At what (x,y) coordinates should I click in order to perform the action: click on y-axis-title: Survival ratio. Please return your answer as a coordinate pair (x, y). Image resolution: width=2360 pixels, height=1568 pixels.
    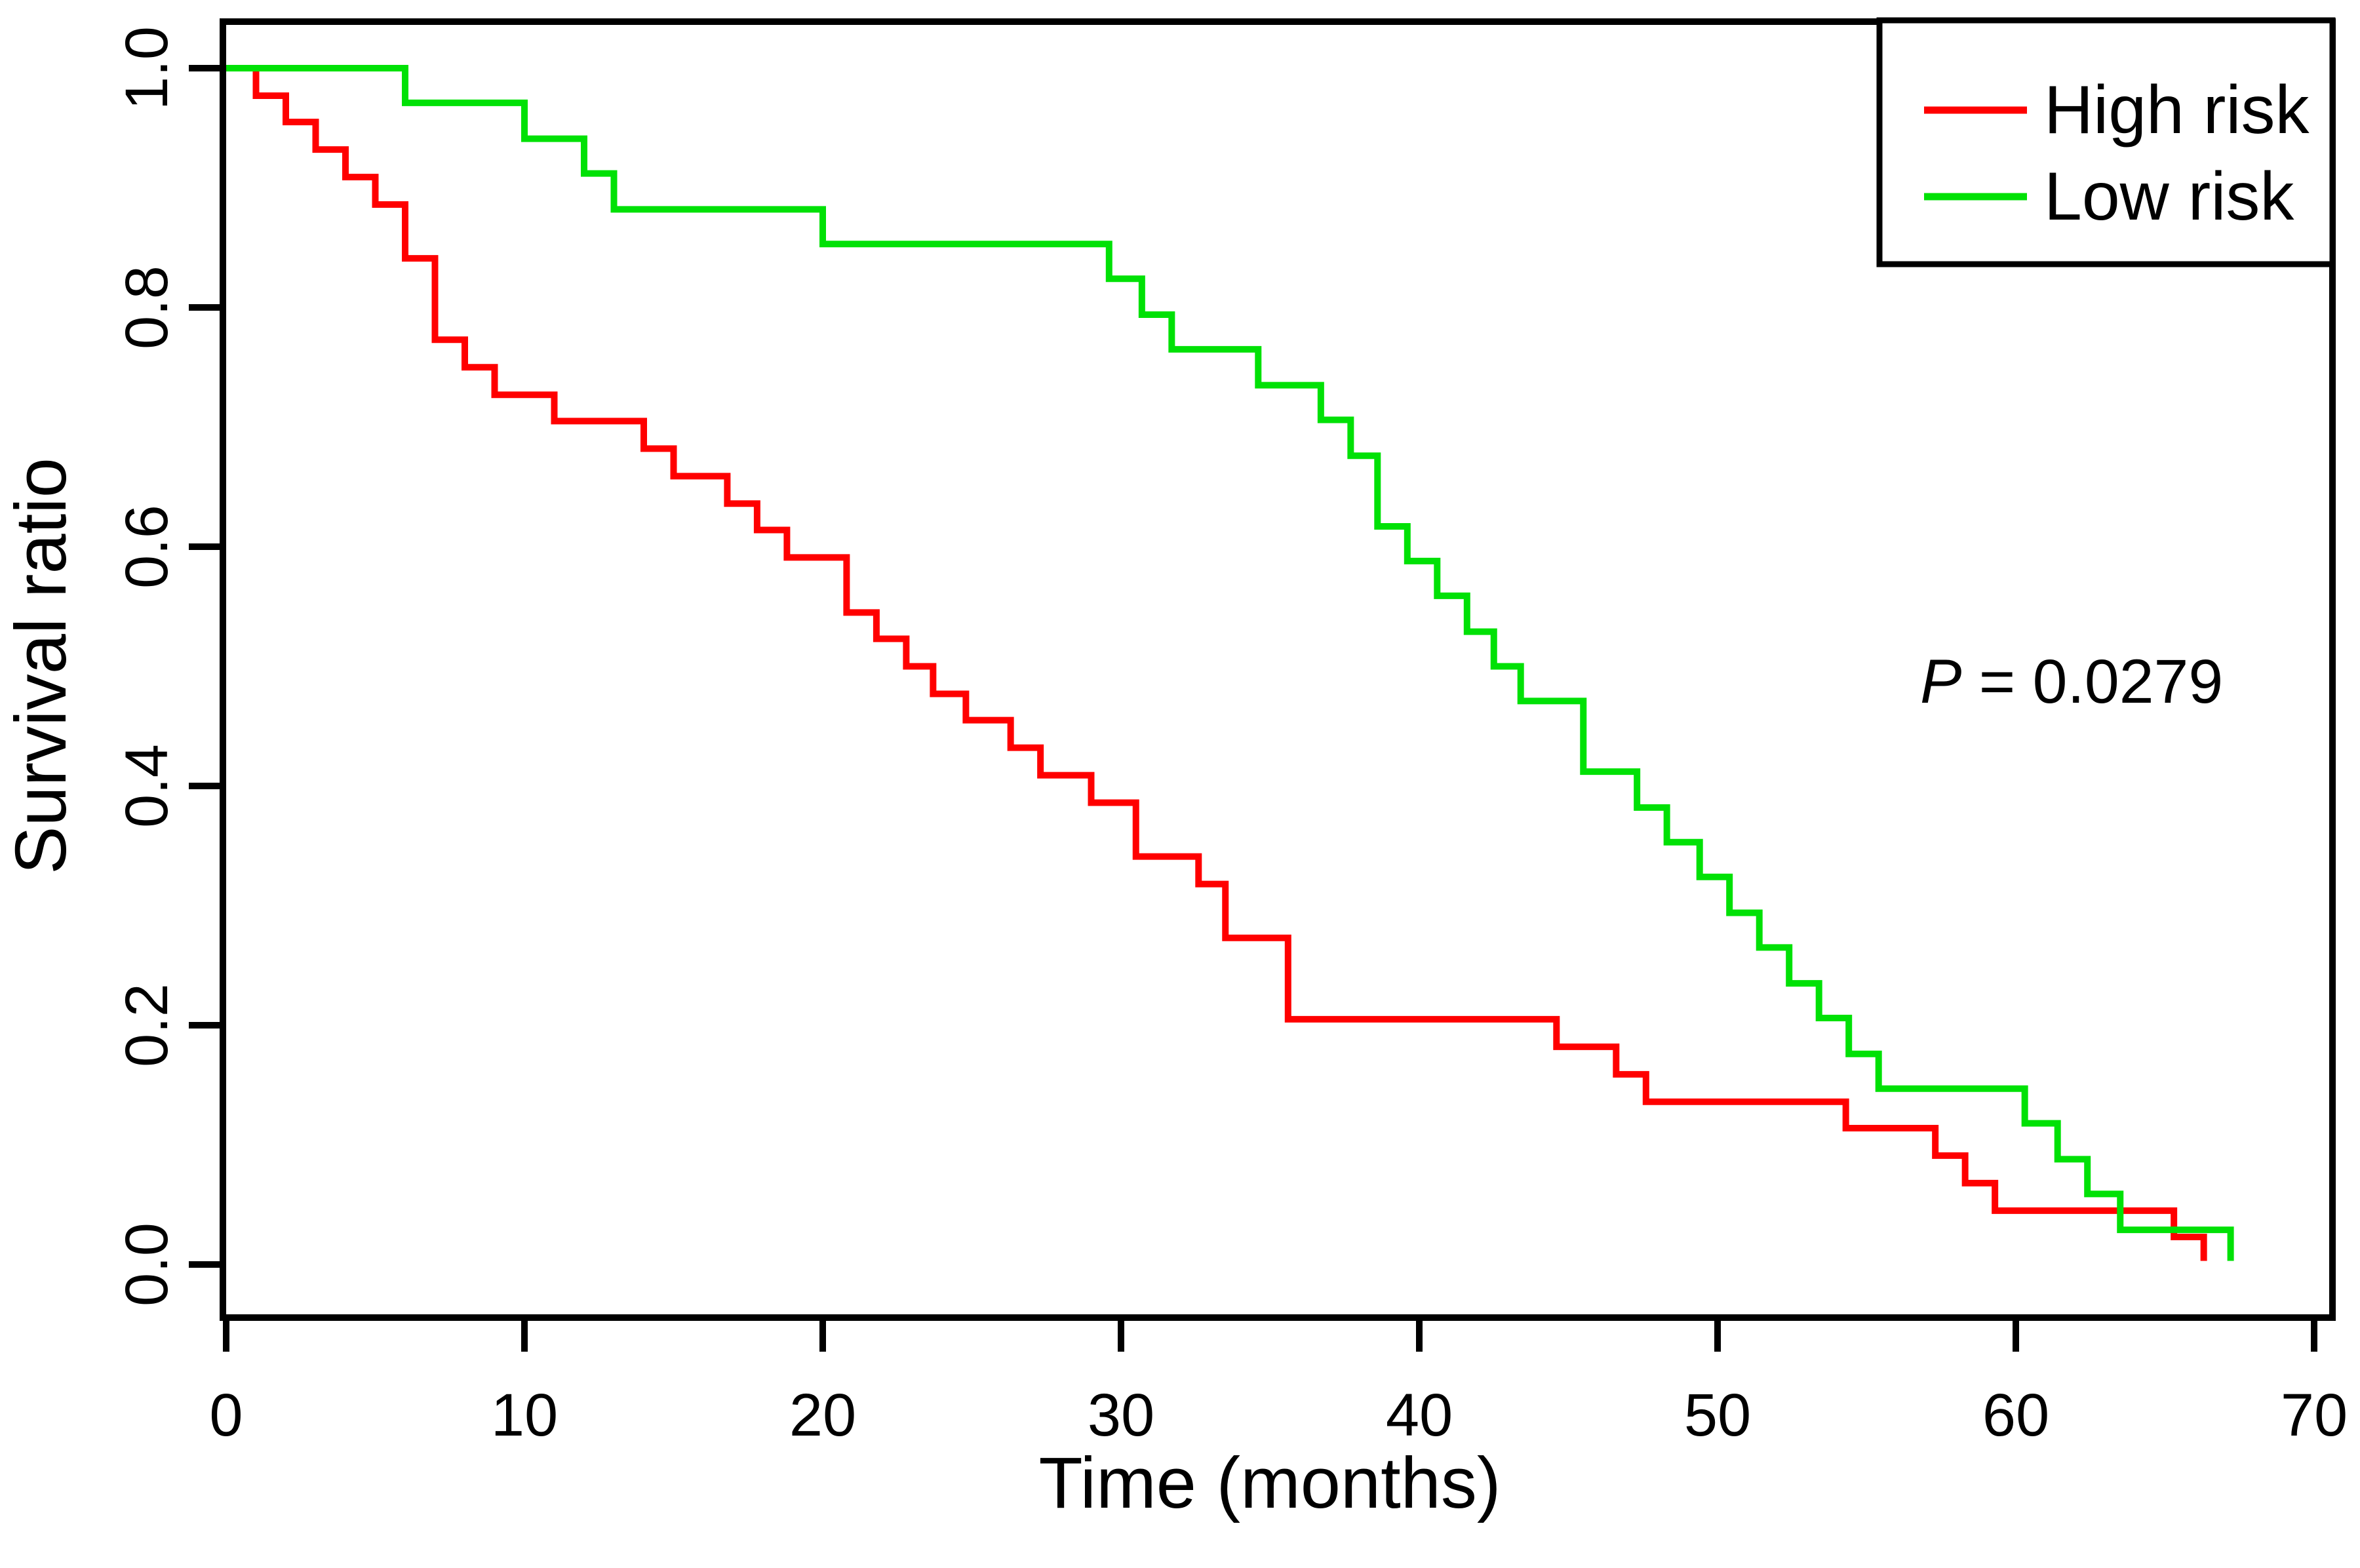
    Looking at the image, I should click on (41, 666).